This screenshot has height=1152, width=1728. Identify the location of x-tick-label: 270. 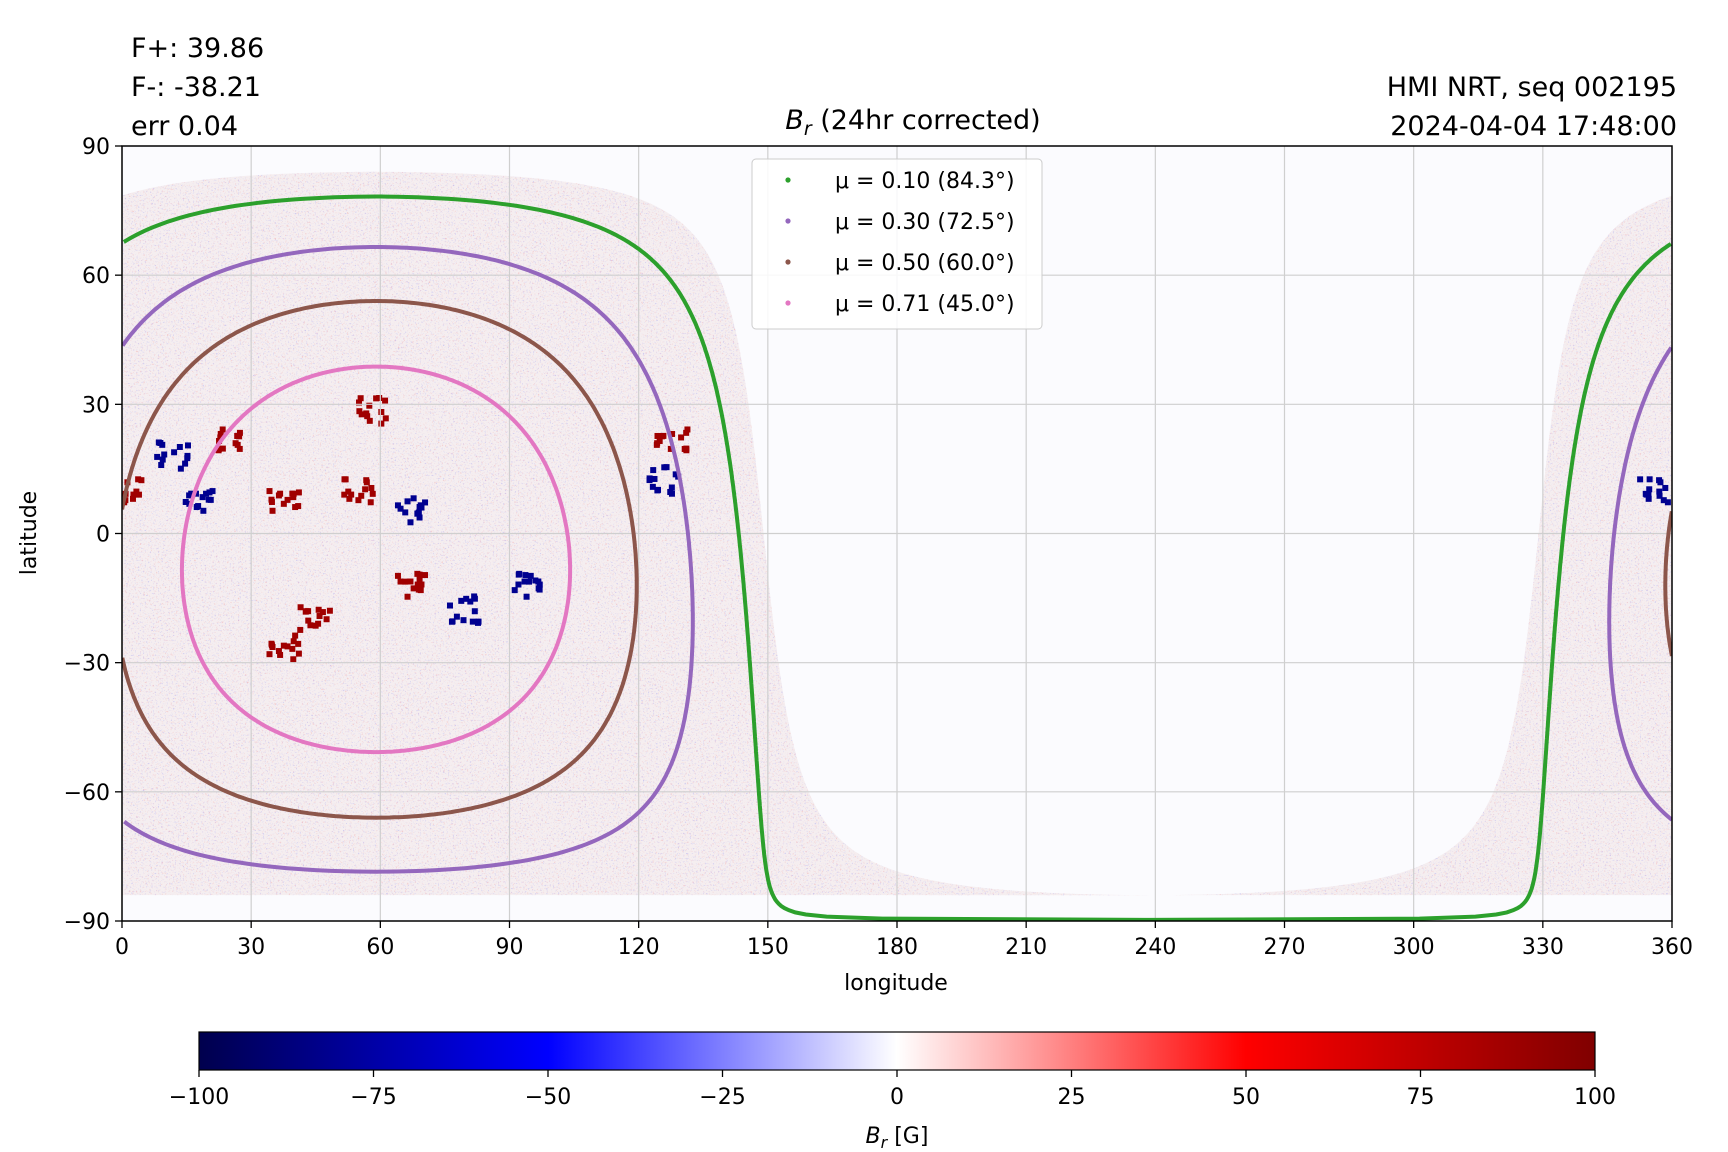
(1285, 947).